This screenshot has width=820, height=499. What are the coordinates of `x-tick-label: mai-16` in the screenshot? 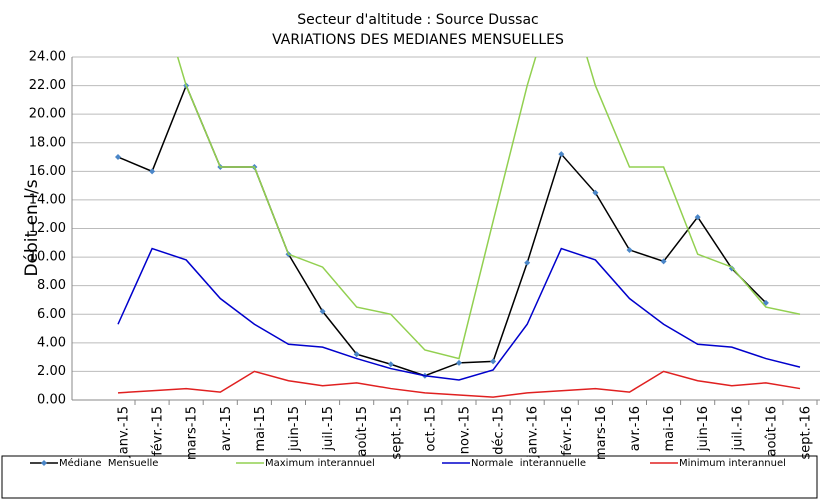 It's located at (669, 428).